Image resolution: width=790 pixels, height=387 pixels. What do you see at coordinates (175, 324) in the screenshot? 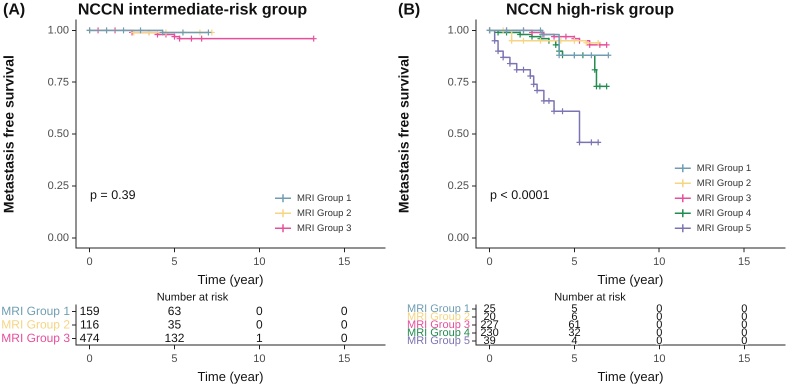
I see `data-label: 35` at bounding box center [175, 324].